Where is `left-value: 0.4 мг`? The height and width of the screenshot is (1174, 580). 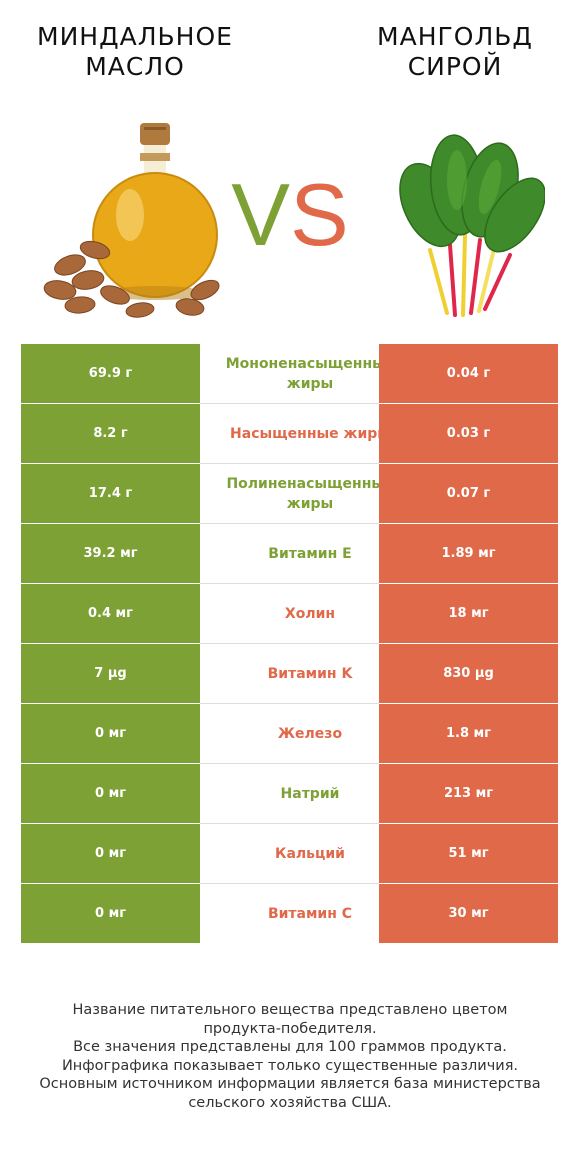
left-value: 0.4 мг is located at coordinates (110, 613).